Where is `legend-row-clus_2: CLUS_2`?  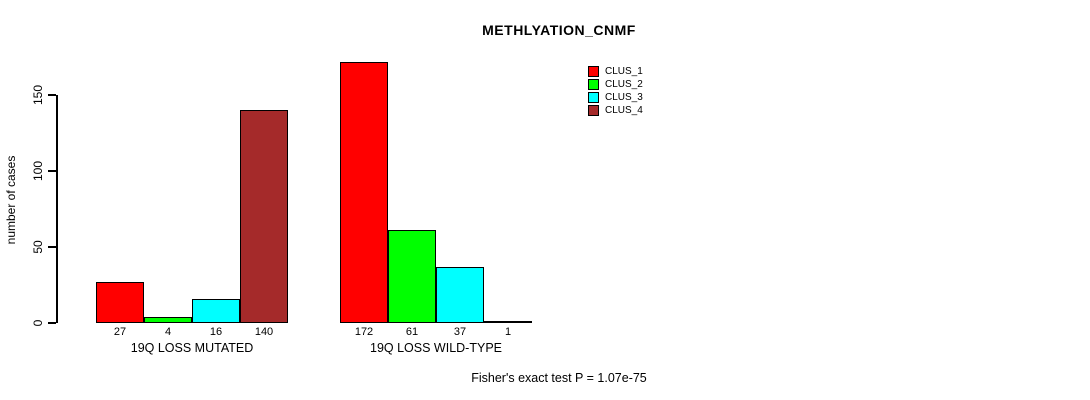 legend-row-clus_2: CLUS_2 is located at coordinates (615, 84).